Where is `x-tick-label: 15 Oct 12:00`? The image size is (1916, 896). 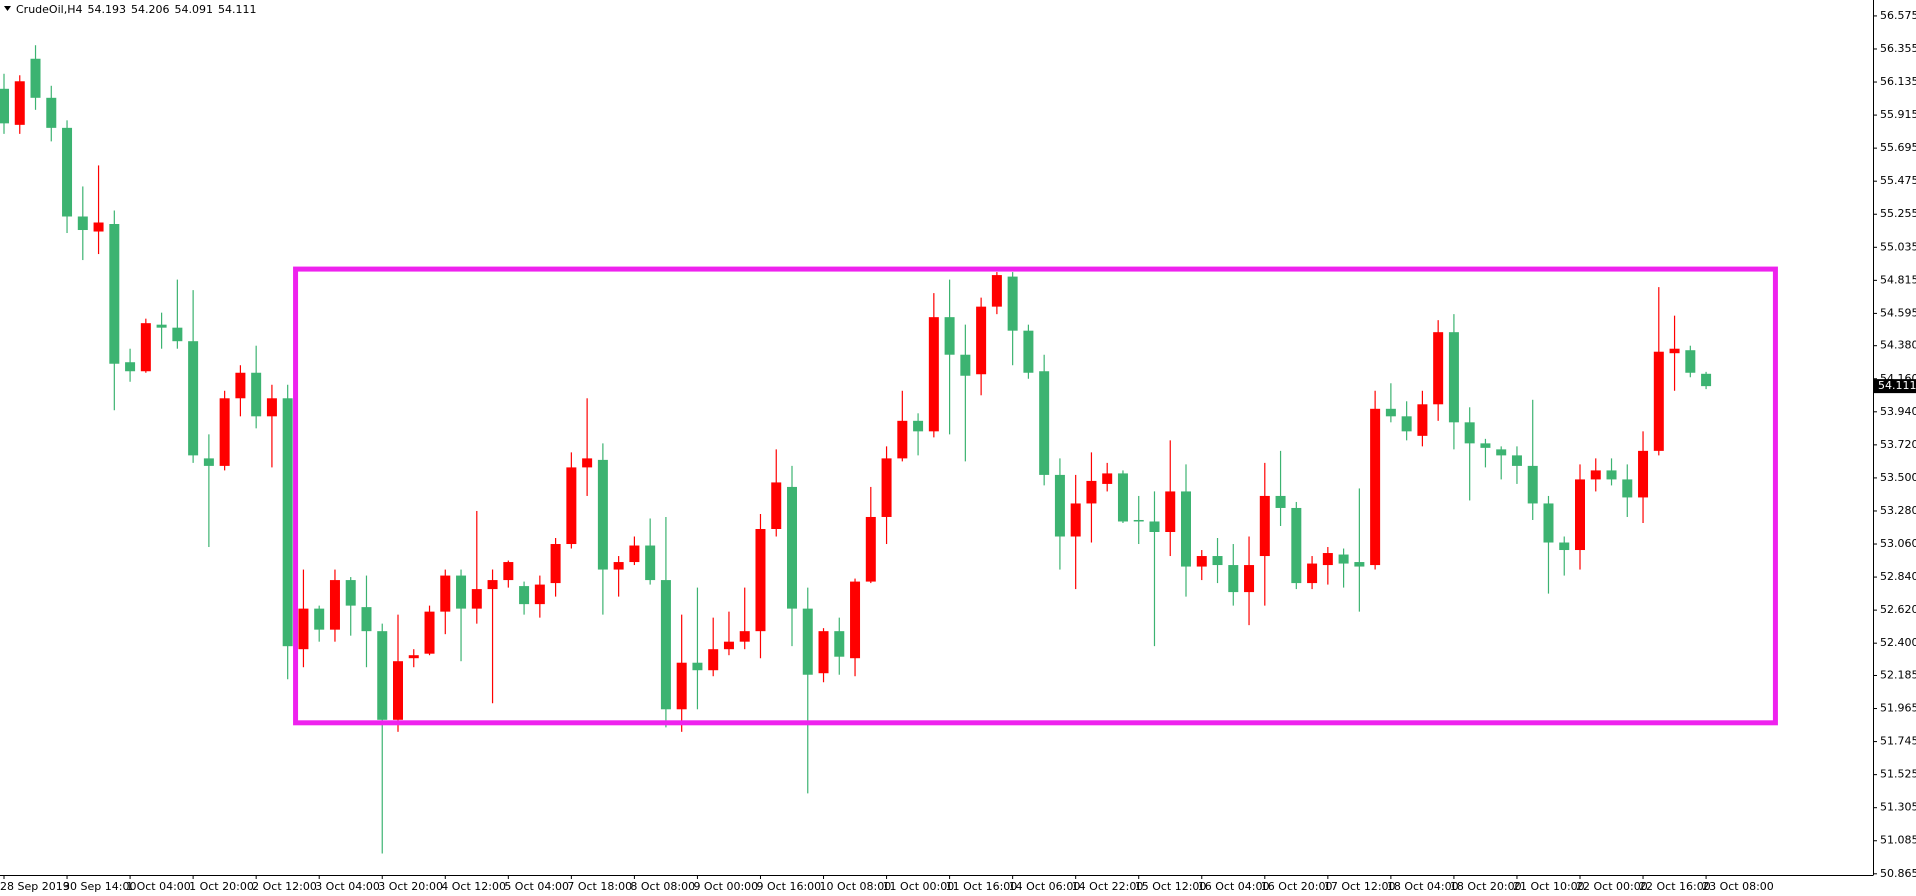
x-tick-label: 15 Oct 12:00 is located at coordinates (1171, 886).